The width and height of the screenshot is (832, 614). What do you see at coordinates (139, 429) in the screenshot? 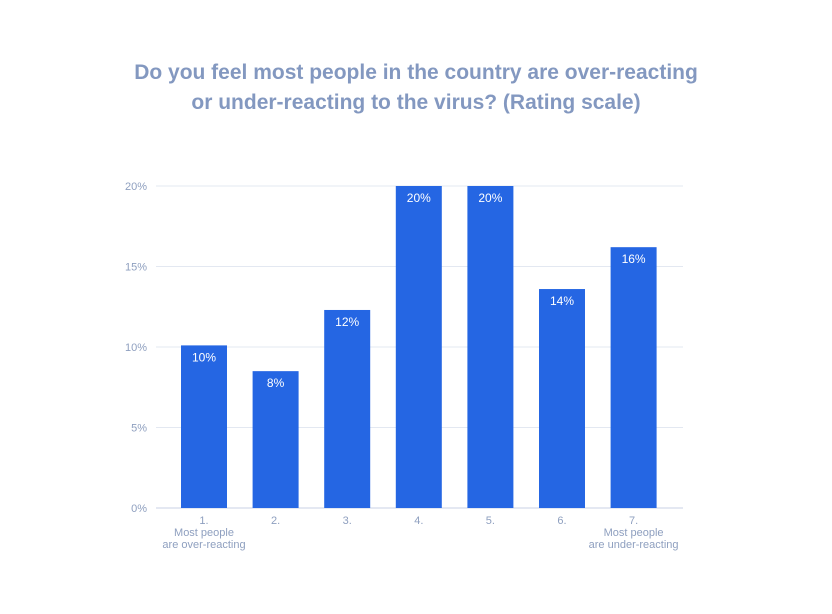
I see `y-tick-label: 5%` at bounding box center [139, 429].